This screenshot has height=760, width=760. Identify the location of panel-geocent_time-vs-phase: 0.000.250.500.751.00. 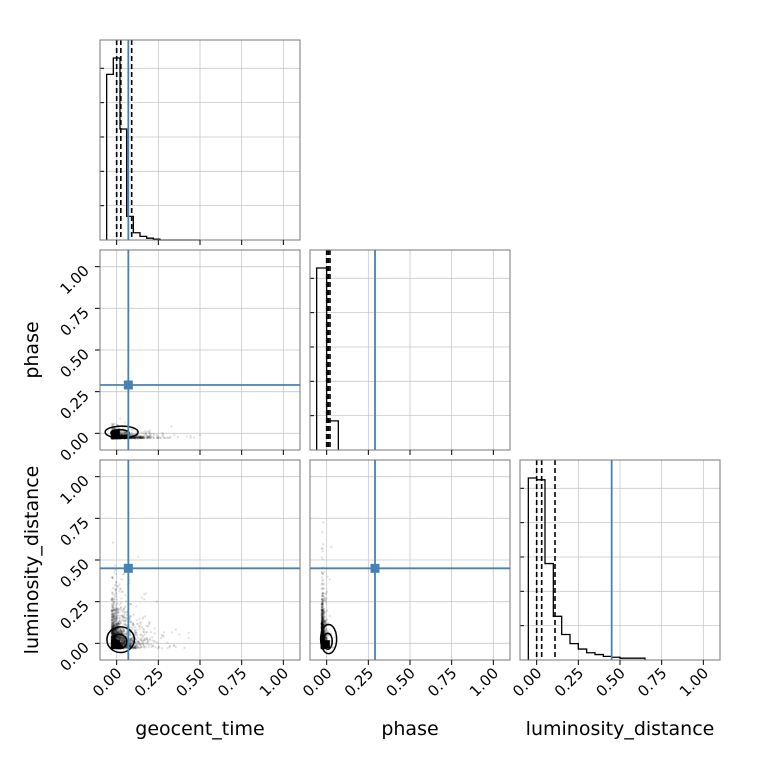
(178, 357).